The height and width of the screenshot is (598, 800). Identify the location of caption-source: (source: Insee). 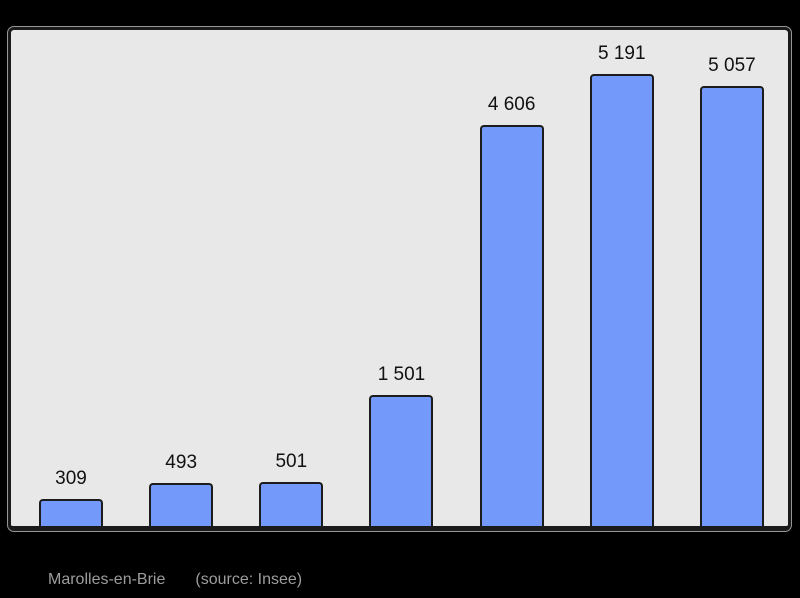
(249, 579).